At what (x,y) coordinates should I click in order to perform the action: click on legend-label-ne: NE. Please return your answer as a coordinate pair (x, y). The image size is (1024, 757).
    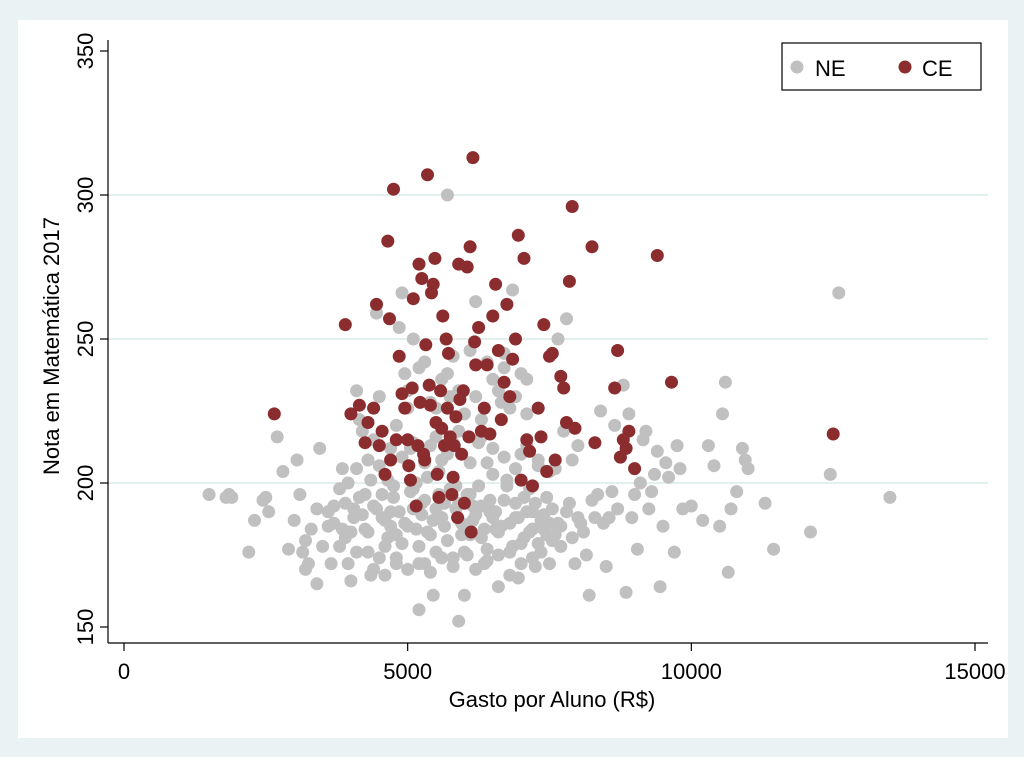
    Looking at the image, I should click on (830, 68).